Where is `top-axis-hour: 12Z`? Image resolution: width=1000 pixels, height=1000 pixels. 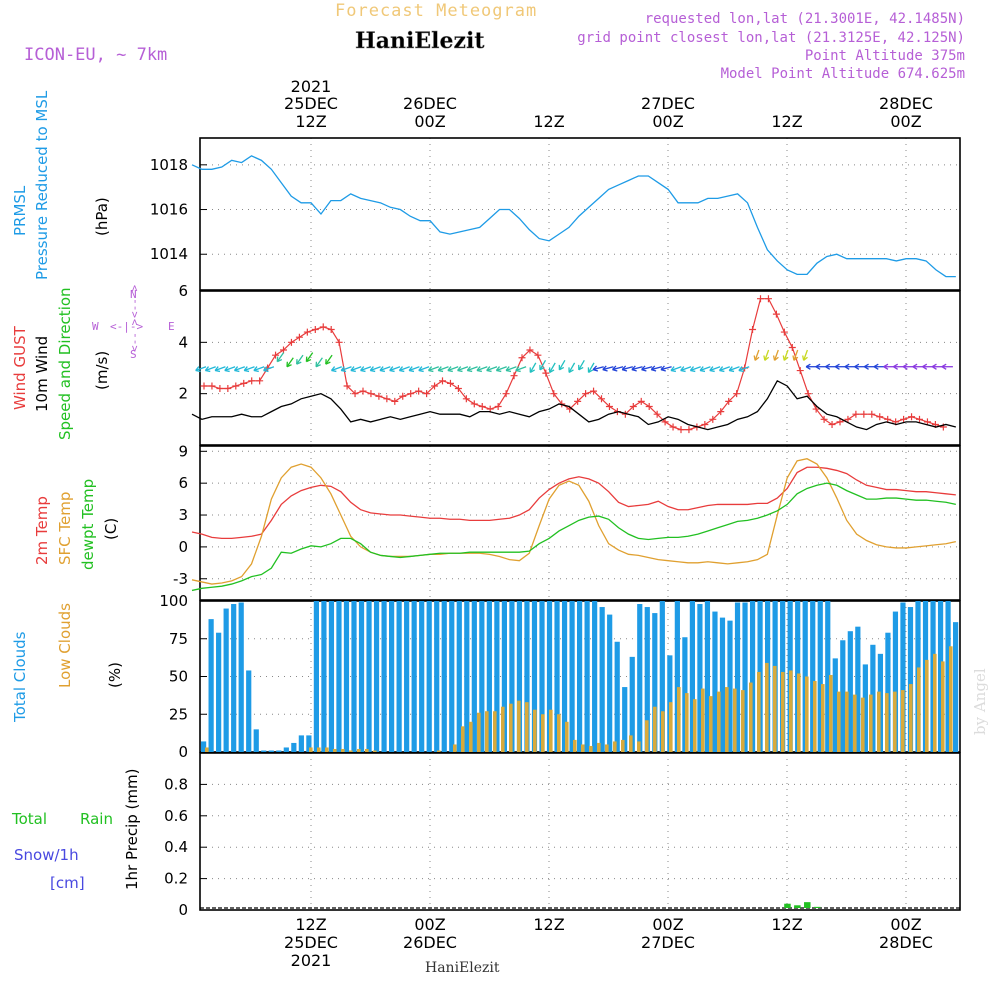
top-axis-hour: 12Z is located at coordinates (786, 121).